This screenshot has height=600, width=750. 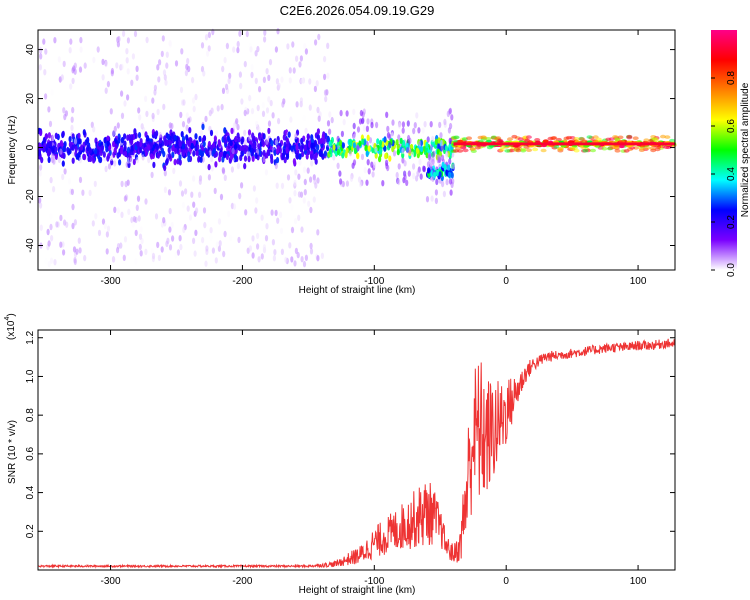 What do you see at coordinates (357, 590) in the screenshot?
I see `snr-x-label: Height of straight line (km)` at bounding box center [357, 590].